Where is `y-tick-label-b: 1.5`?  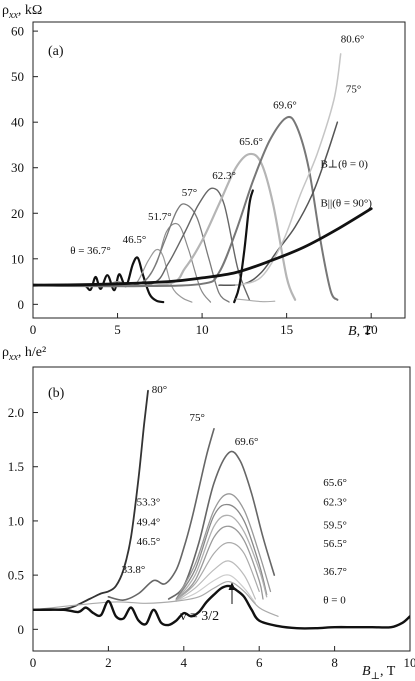 y-tick-label-b: 1.5 is located at coordinates (16, 466).